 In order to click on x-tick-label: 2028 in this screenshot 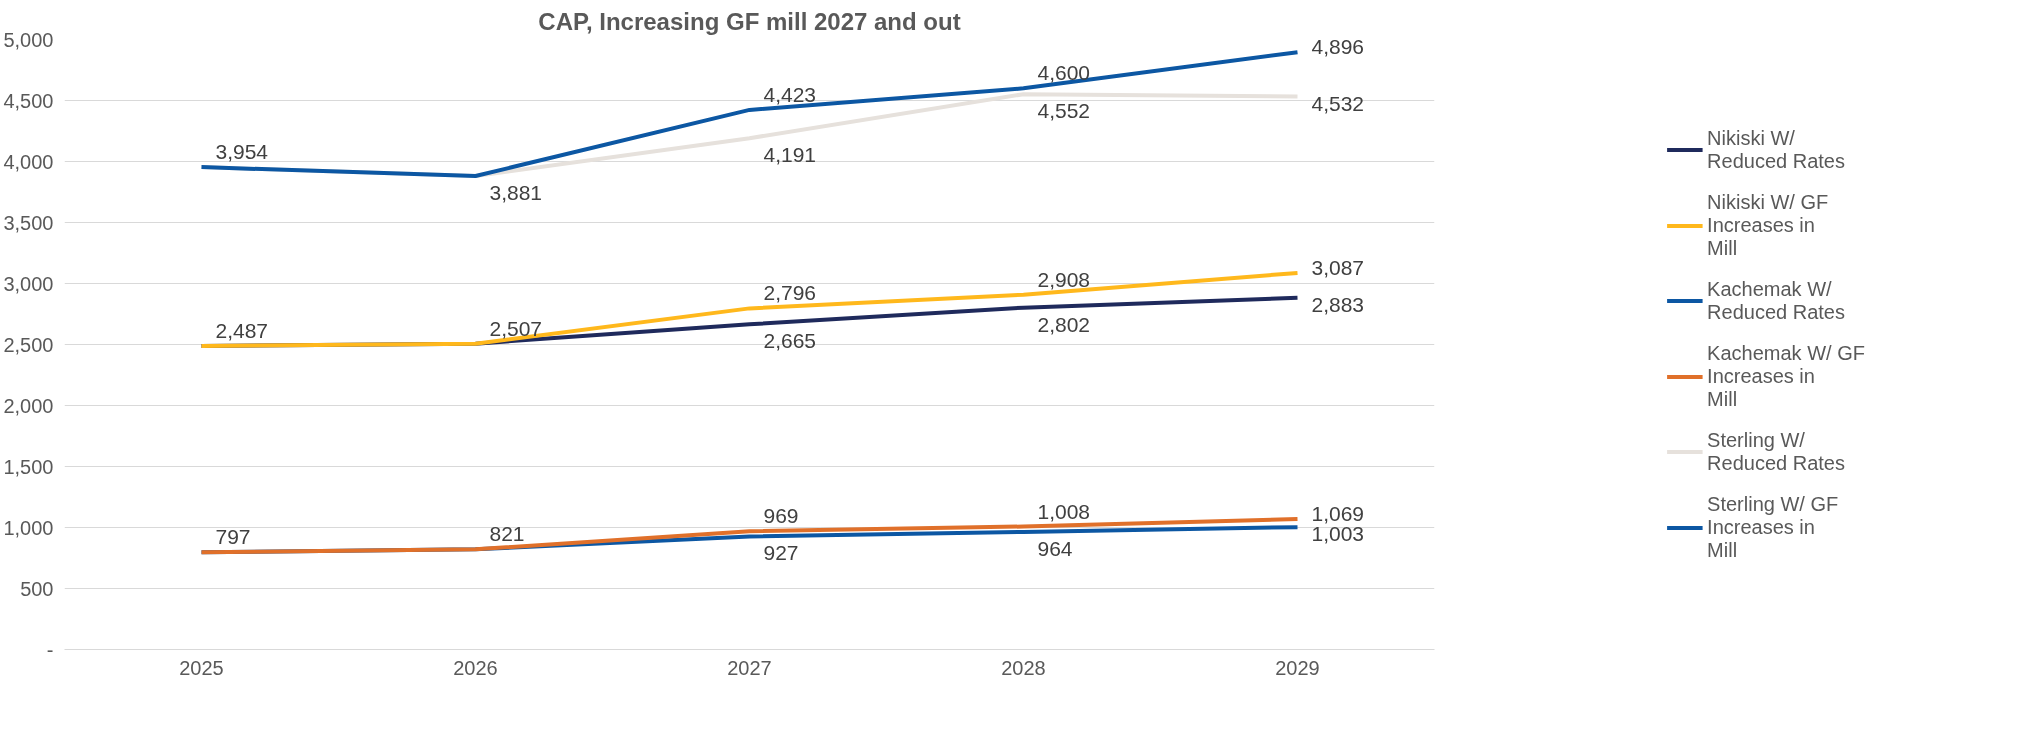, I will do `click(1023, 667)`.